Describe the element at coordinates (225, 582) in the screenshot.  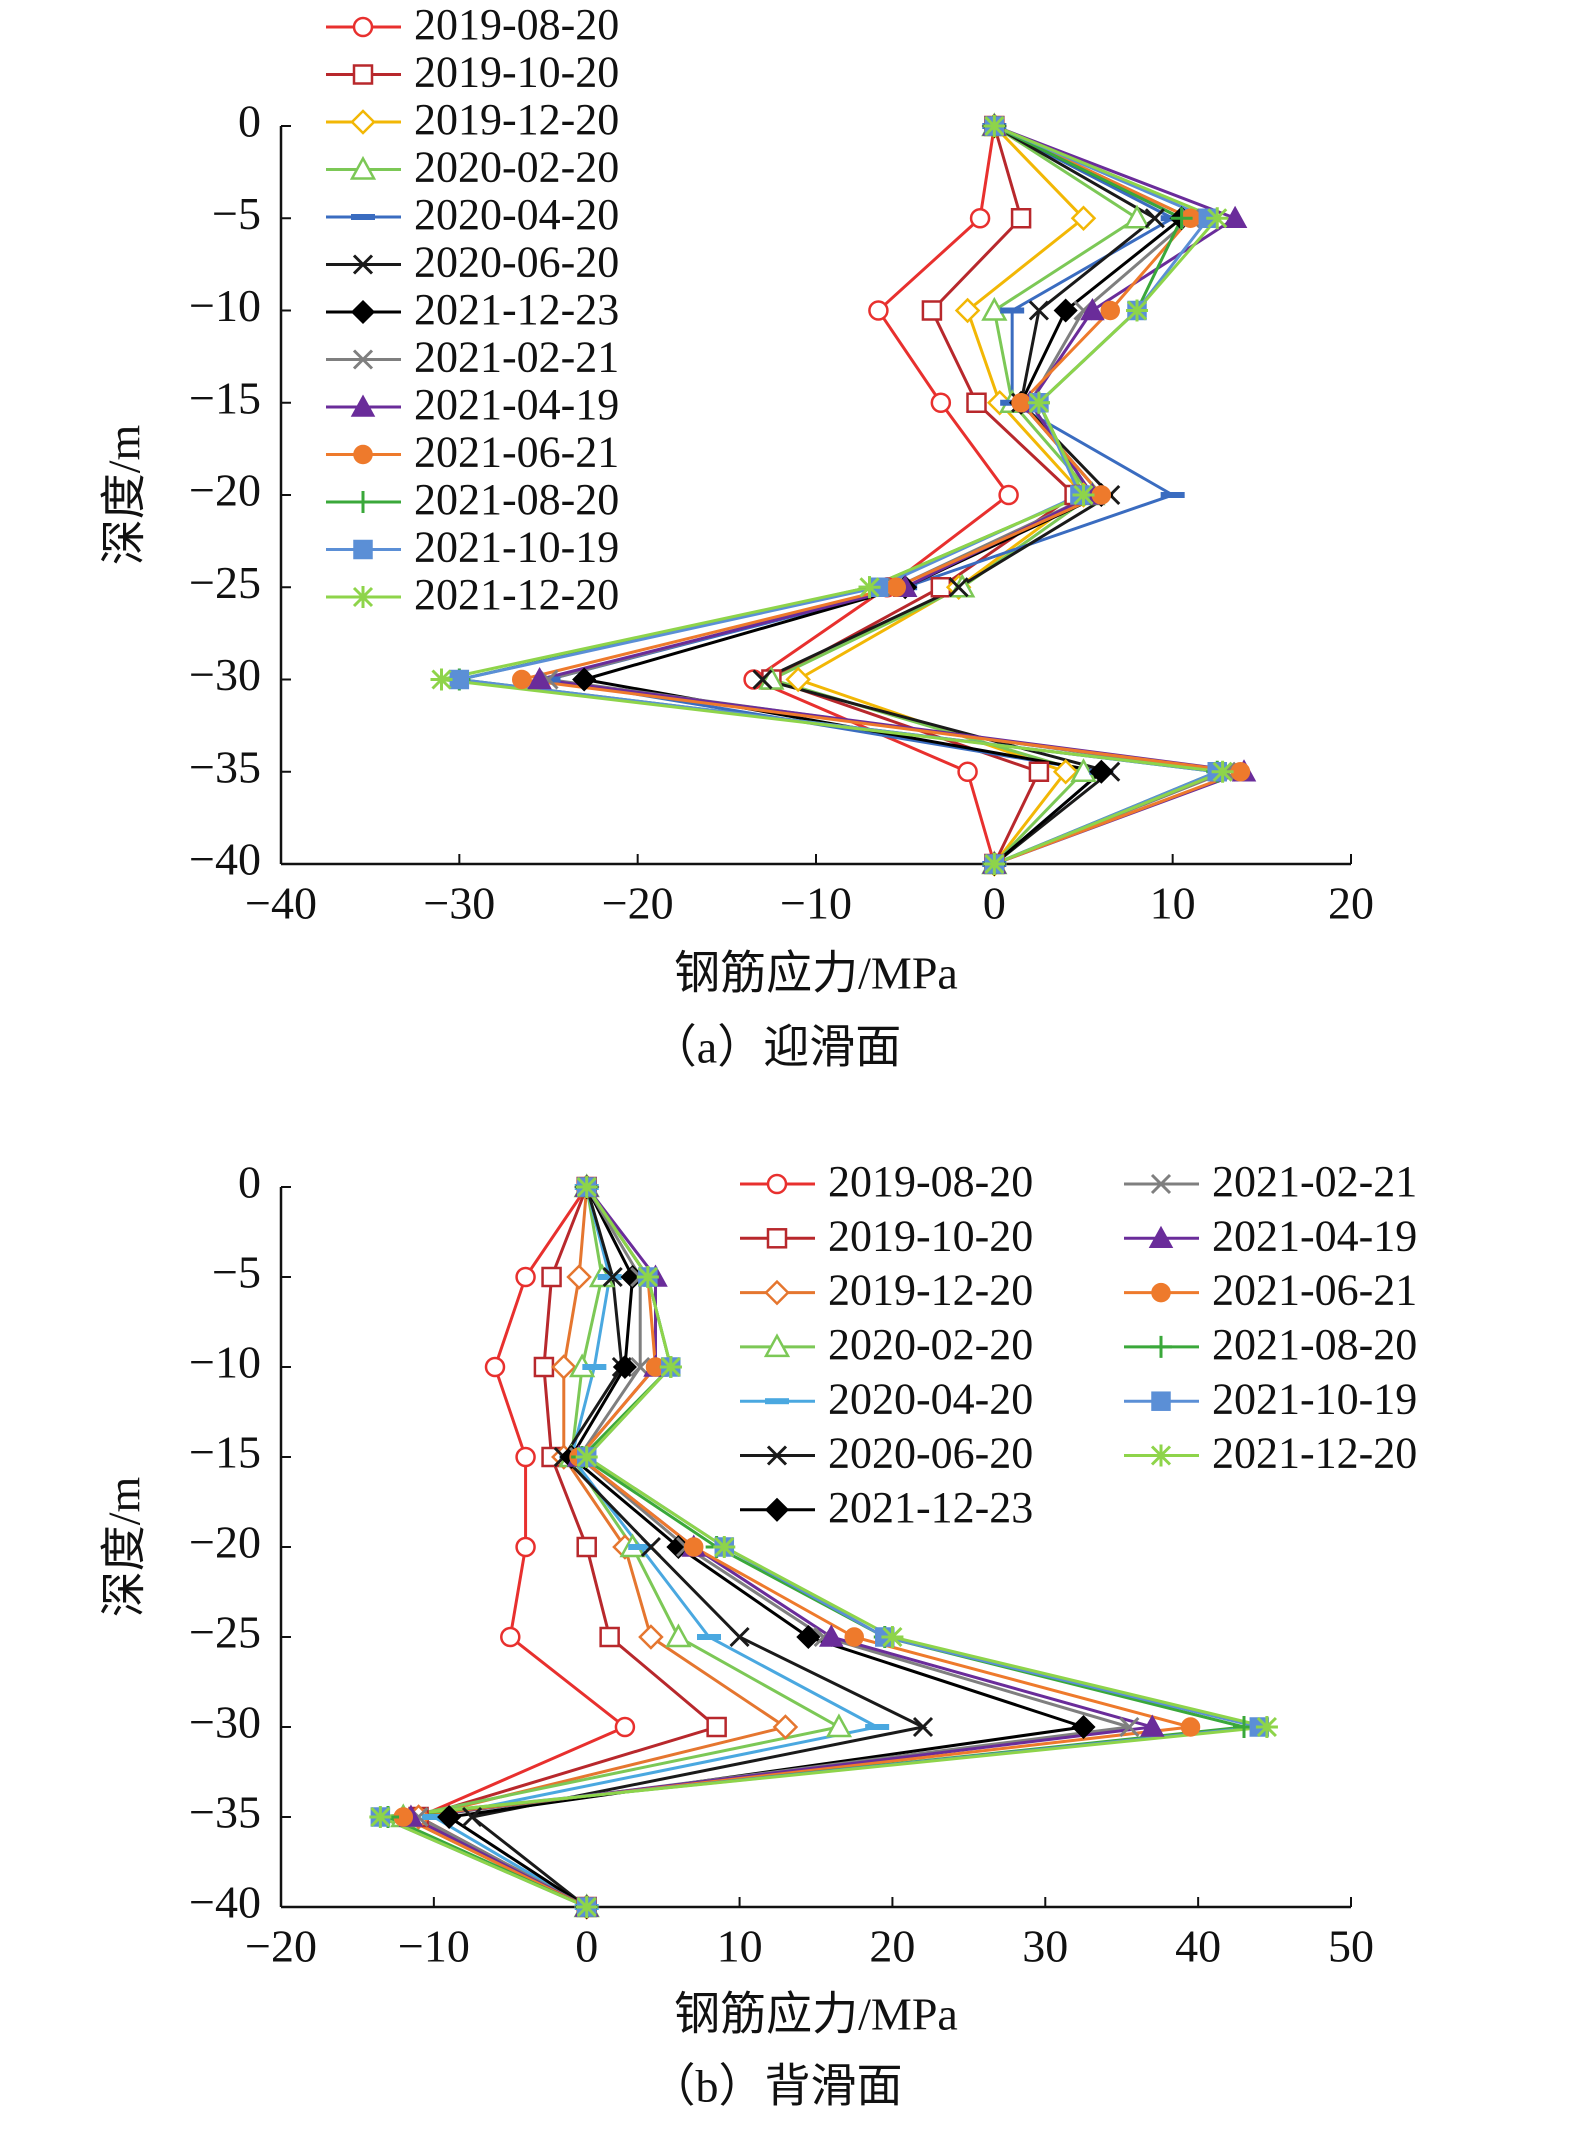
I see `y-tick-label: −25` at that location.